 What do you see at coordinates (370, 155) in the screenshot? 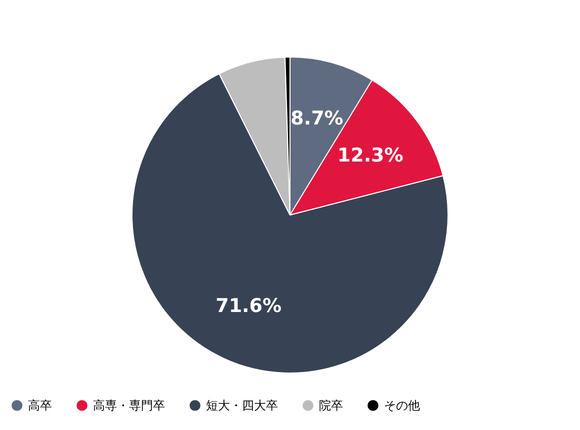
I see `data-label: 12.3%` at bounding box center [370, 155].